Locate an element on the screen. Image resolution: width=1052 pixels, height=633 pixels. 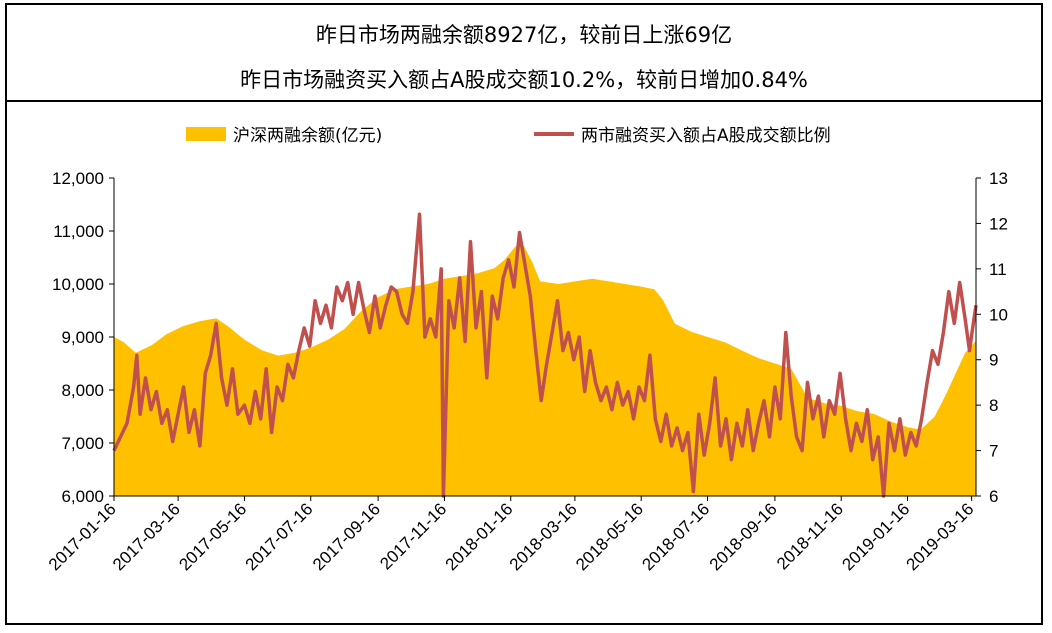
legend-swatch-area is located at coordinates (206, 134).